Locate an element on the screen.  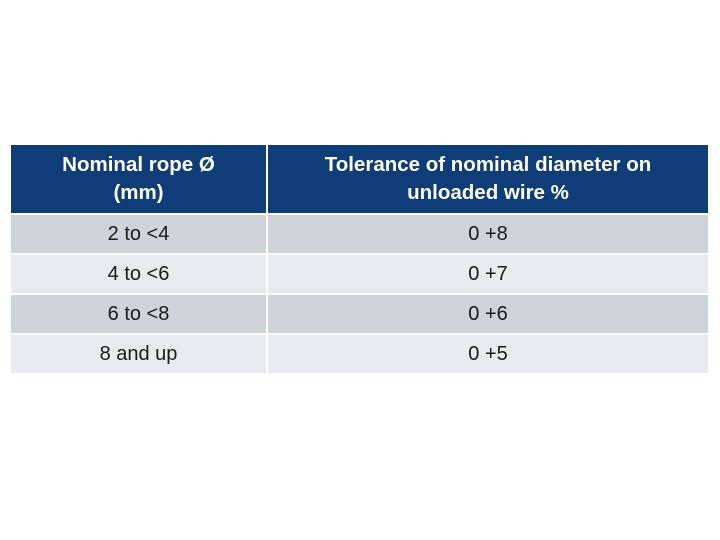
cell-tolerance: 0 +5 is located at coordinates (487, 353).